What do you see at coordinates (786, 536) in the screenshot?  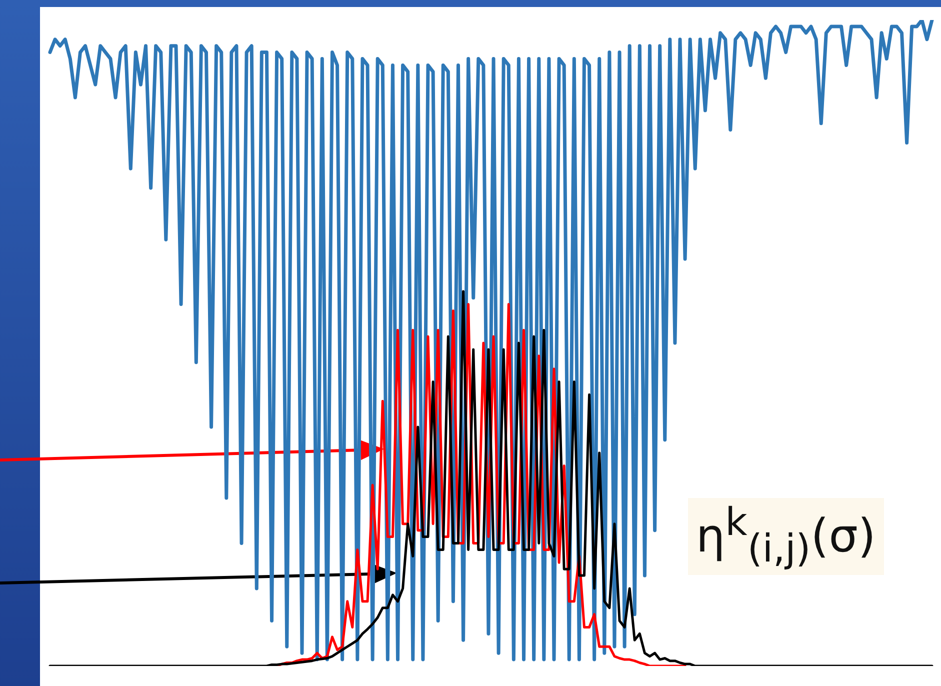 I see `annotation: η$^{k}$$_{(i,j)}$(σ)` at bounding box center [786, 536].